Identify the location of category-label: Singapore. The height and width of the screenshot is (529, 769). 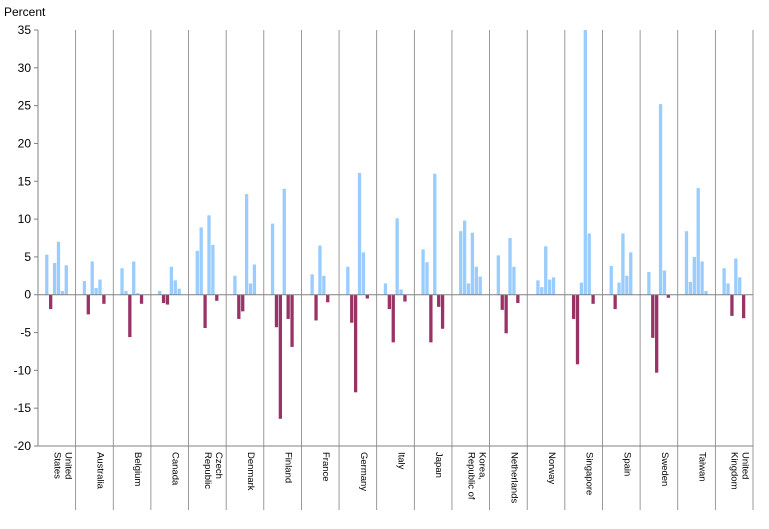
(589, 473).